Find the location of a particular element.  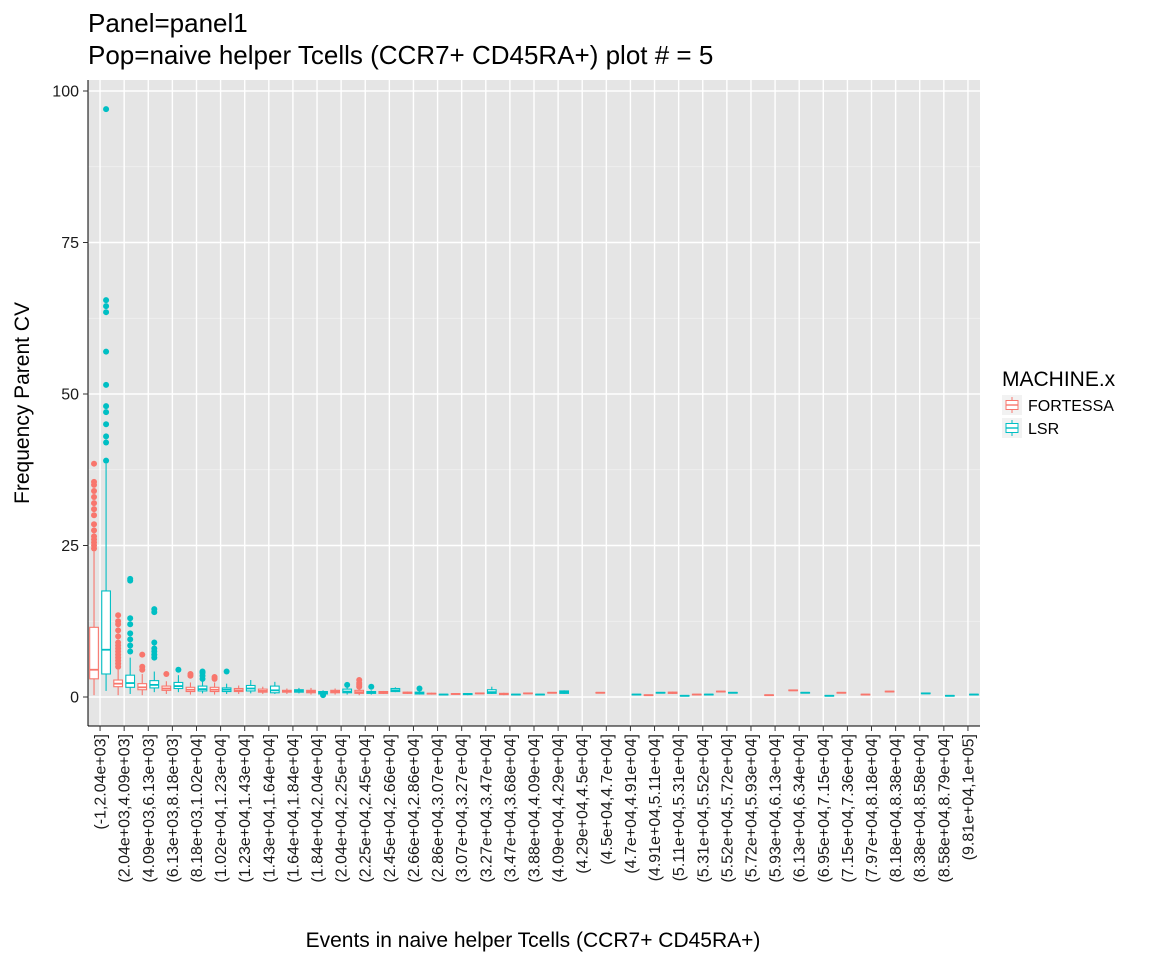

x-tick-label: (6.13e+04,6.34e+04] is located at coordinates (800, 808).